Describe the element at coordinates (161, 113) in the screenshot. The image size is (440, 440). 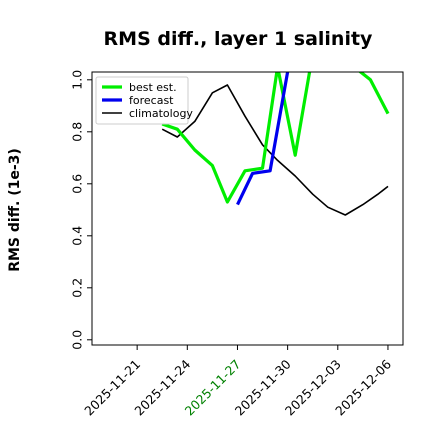
I see `legend-label: climatology` at that location.